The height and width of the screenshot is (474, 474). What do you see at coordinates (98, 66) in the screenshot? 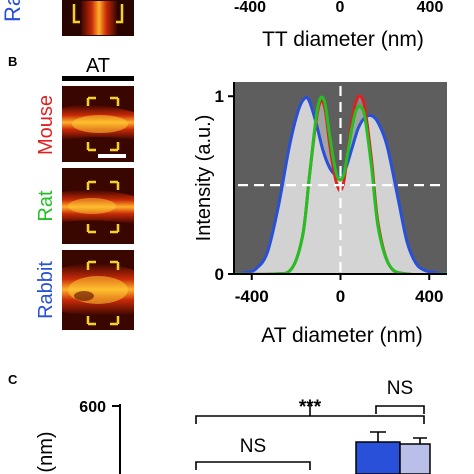
I see `at-label: AT` at bounding box center [98, 66].